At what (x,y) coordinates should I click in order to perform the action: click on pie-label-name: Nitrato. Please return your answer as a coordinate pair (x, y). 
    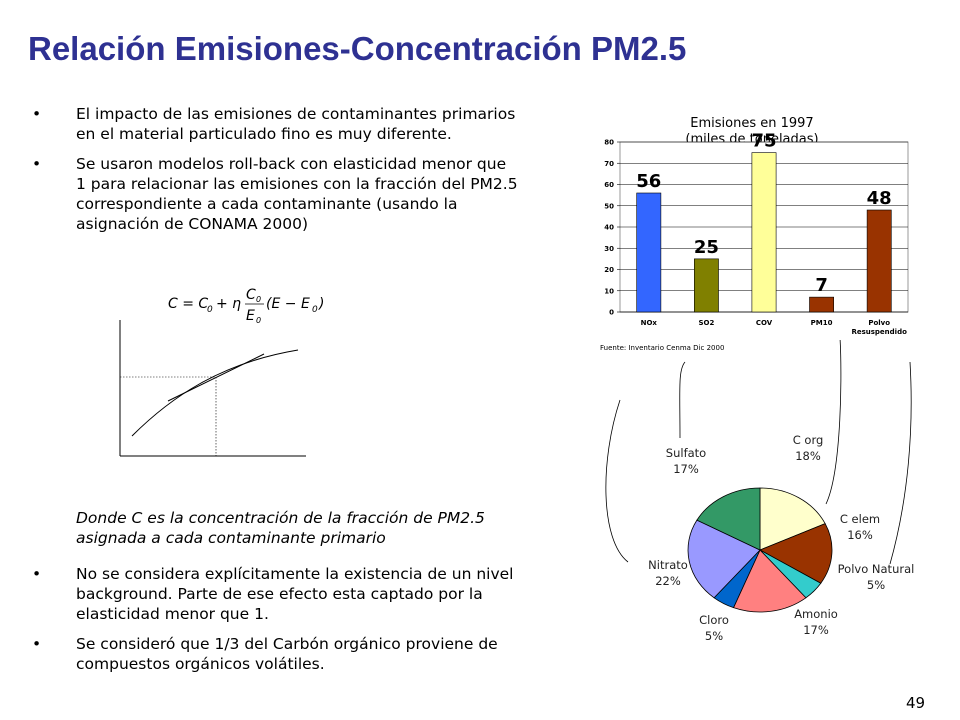
    Looking at the image, I should click on (668, 565).